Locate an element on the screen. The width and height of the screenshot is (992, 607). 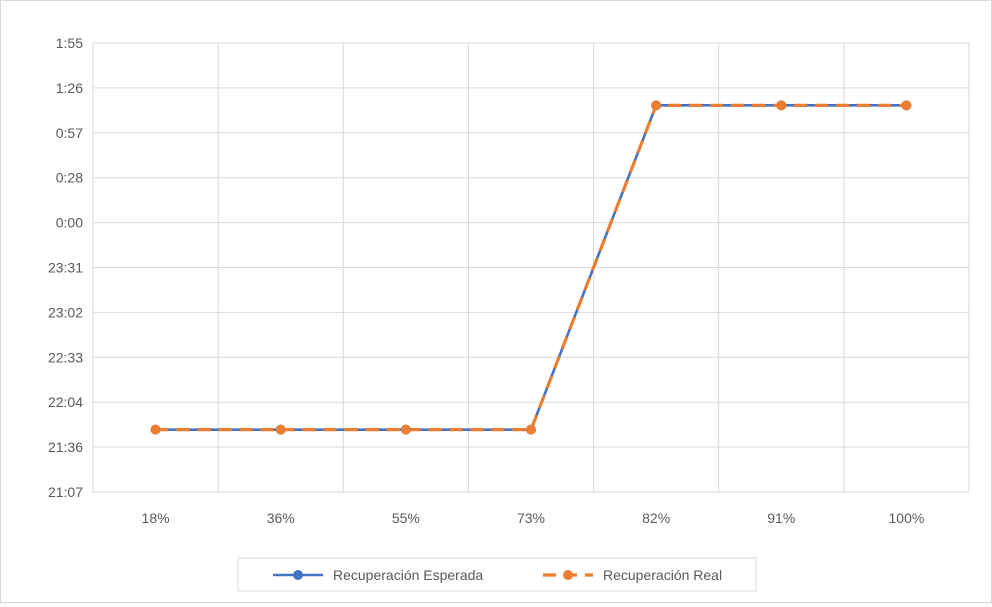
x-tick-label: 36% is located at coordinates (281, 518).